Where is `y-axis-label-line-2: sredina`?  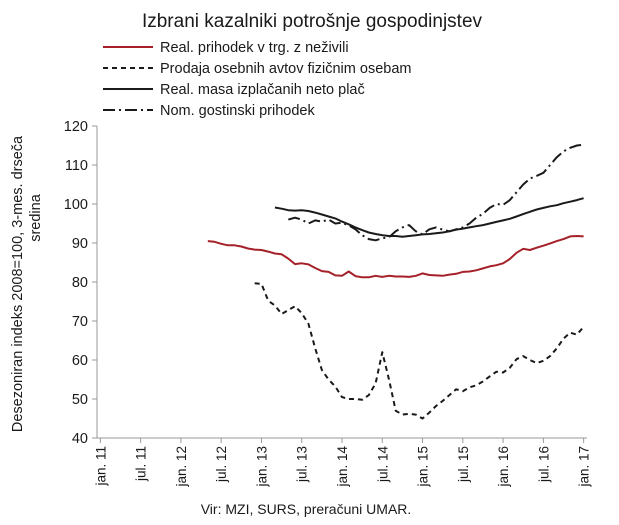
y-axis-label-line-2: sredina is located at coordinates (36, 217).